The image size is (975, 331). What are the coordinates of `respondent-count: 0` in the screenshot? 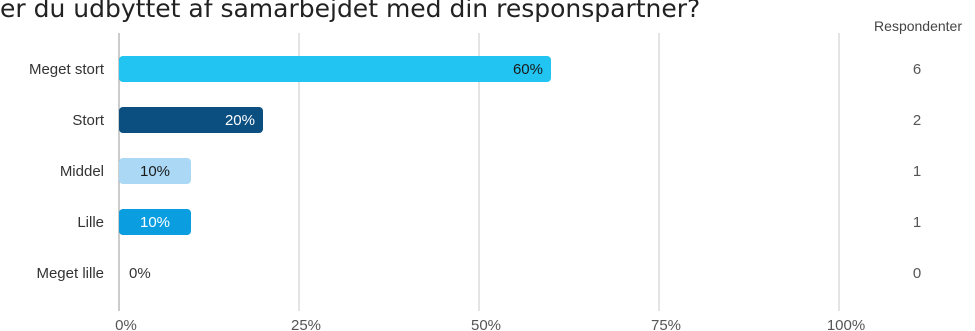 It's located at (917, 273).